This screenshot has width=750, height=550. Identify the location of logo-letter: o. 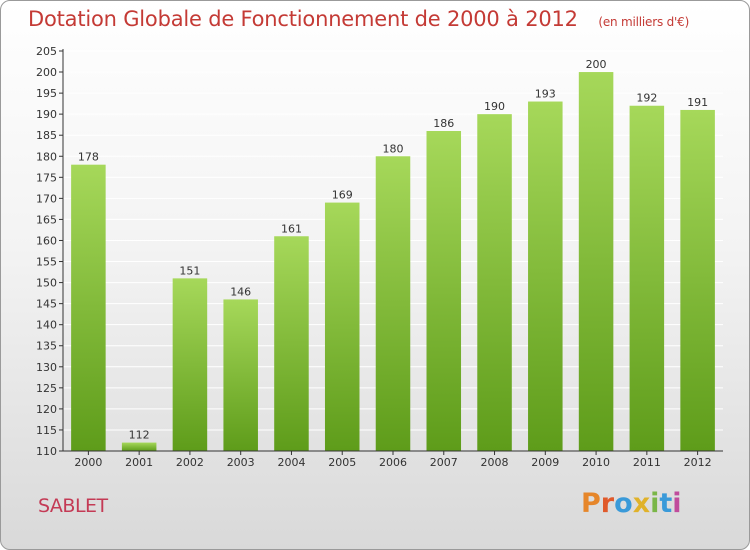
(623, 503).